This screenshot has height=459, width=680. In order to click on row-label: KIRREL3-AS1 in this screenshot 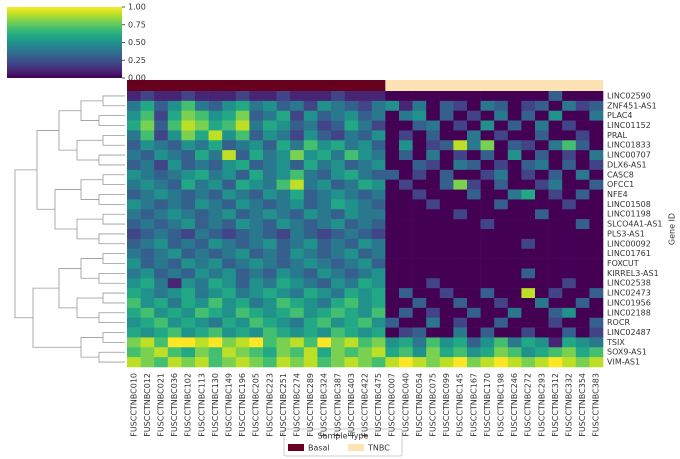, I will do `click(633, 273)`.